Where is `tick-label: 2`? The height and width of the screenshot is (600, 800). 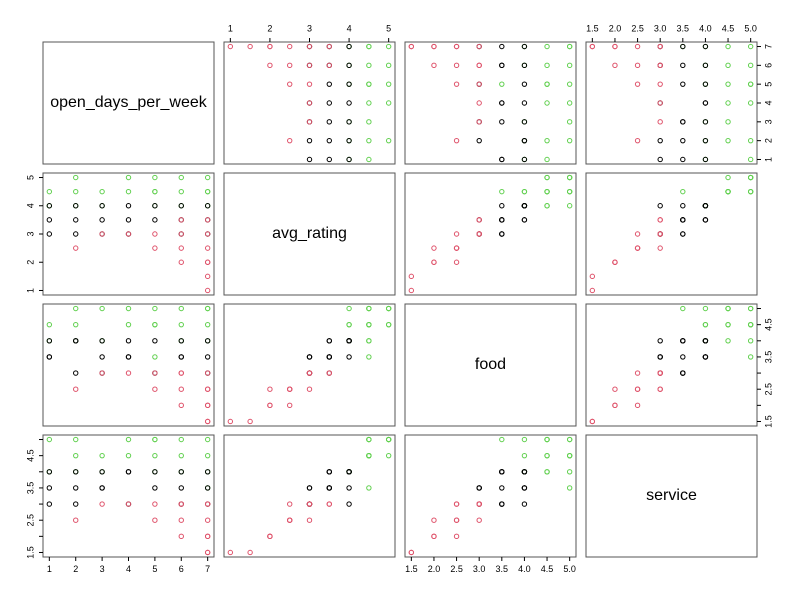 tick-label: 2 is located at coordinates (75, 569).